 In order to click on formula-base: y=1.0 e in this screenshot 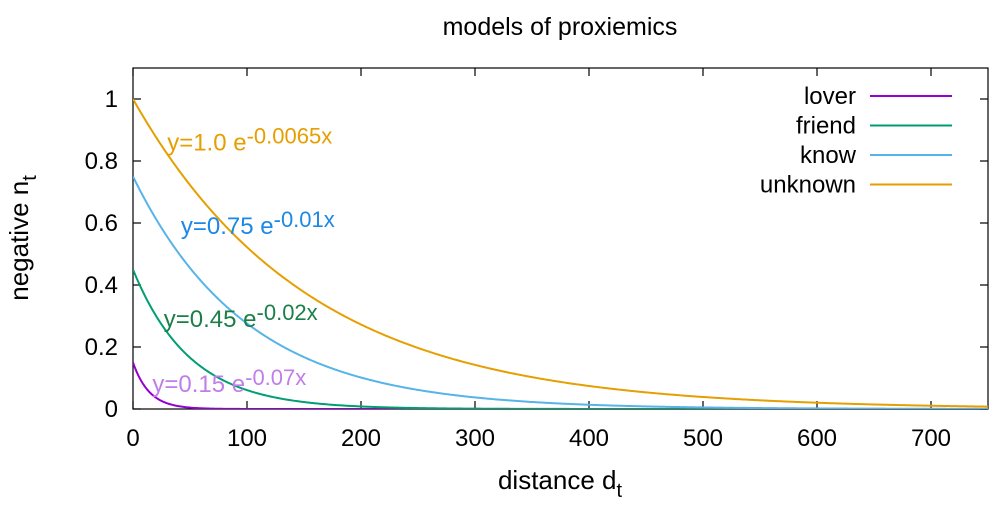, I will do `click(206, 142)`.